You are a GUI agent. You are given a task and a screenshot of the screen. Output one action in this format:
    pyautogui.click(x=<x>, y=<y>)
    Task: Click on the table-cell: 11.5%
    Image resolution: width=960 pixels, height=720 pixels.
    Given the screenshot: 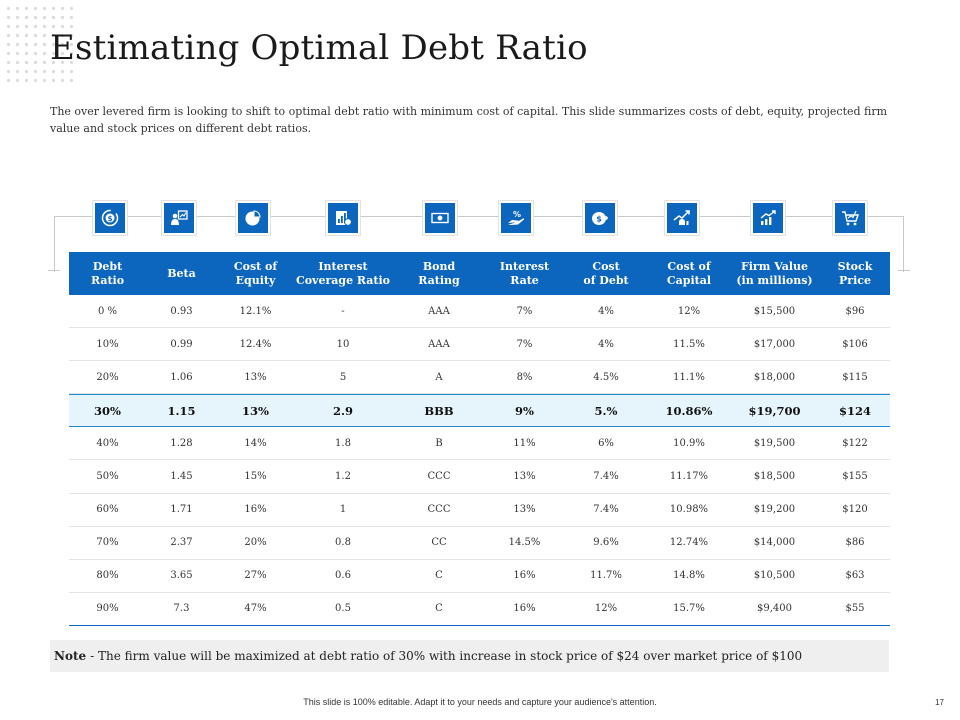 What is the action you would take?
    pyautogui.click(x=689, y=344)
    